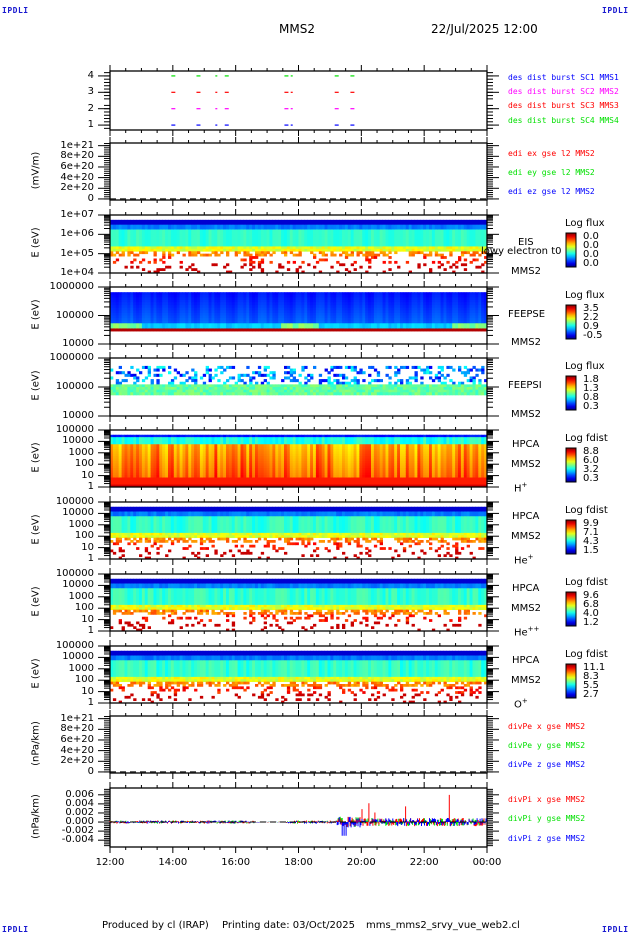 This screenshot has height=934, width=630. What do you see at coordinates (298, 171) in the screenshot?
I see `edi-frame` at bounding box center [298, 171].